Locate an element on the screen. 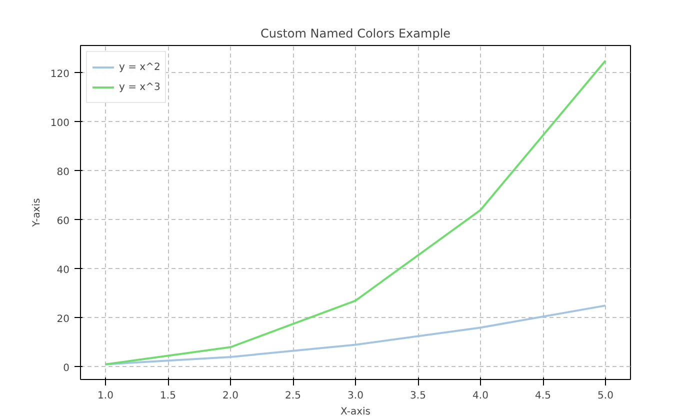  y-tick-label: 60 is located at coordinates (63, 221).